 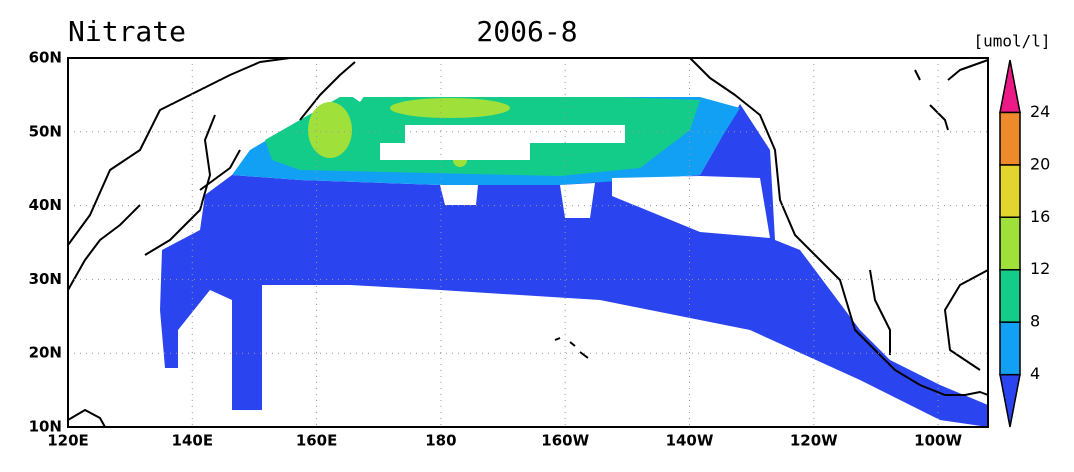 What do you see at coordinates (1040, 268) in the screenshot?
I see `colorbar-label: 12` at bounding box center [1040, 268].